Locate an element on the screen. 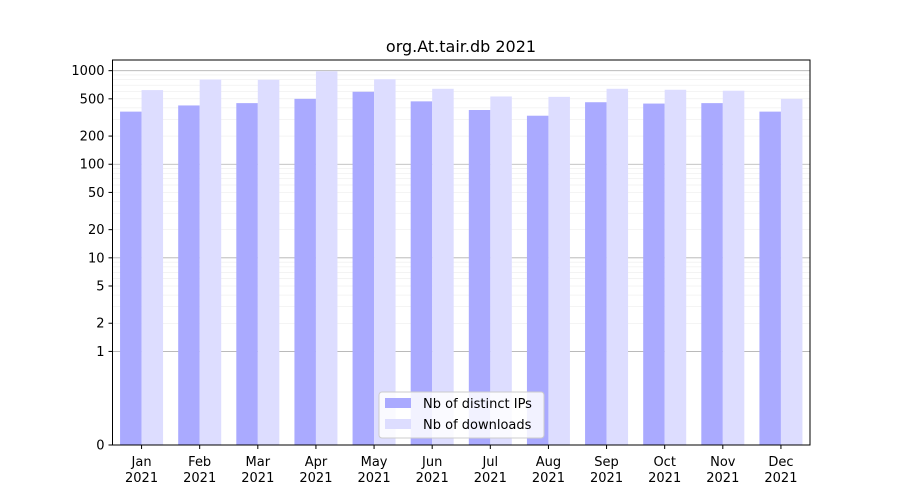 Image resolution: width=900 pixels, height=500 pixels. legend: Nb of distinct IPs Nb of downloads is located at coordinates (461, 415).